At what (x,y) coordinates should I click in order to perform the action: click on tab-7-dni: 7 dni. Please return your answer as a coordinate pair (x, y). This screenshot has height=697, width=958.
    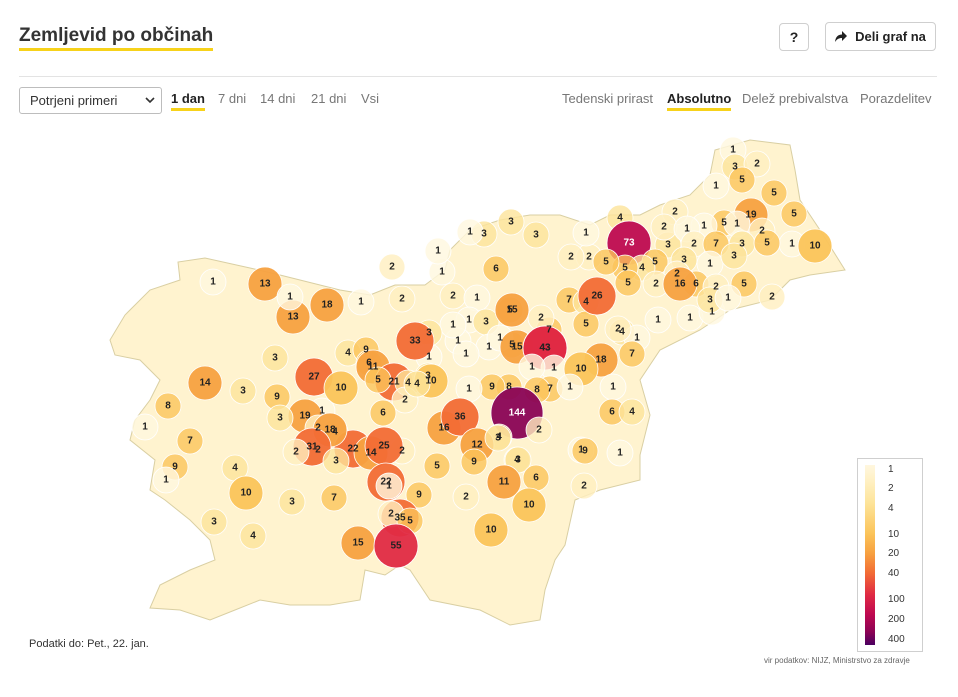
    Looking at the image, I should click on (232, 98).